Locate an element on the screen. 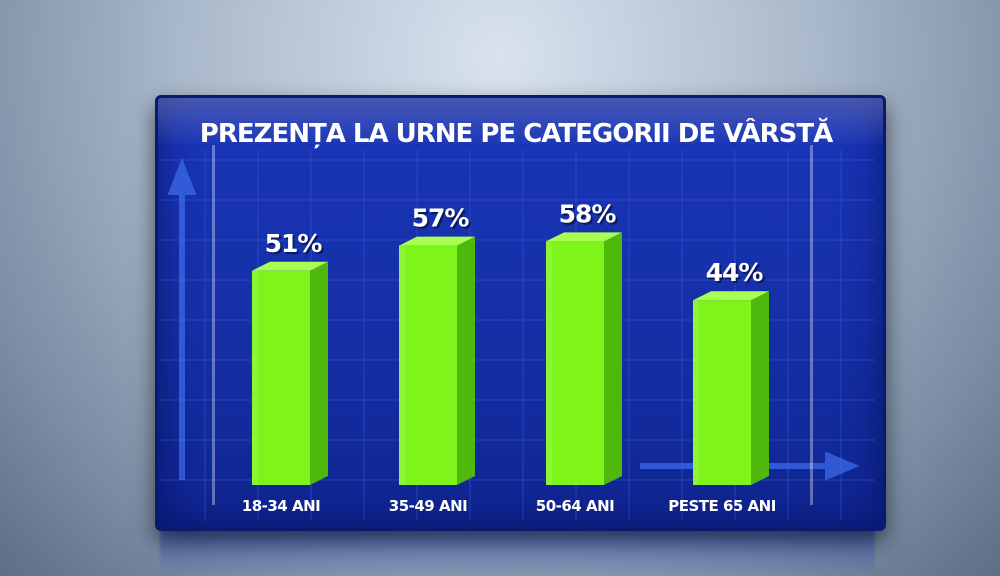 Image resolution: width=1000 pixels, height=576 pixels. value-label-shadow: 57% is located at coordinates (443, 220).